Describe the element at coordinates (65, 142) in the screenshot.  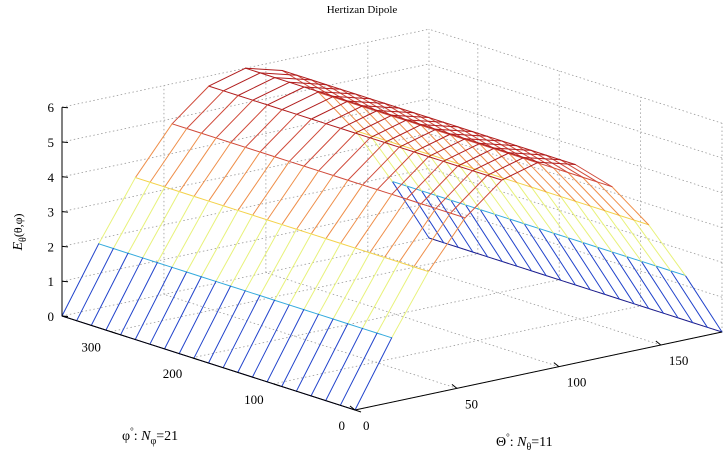
I see `z-tick` at that location.